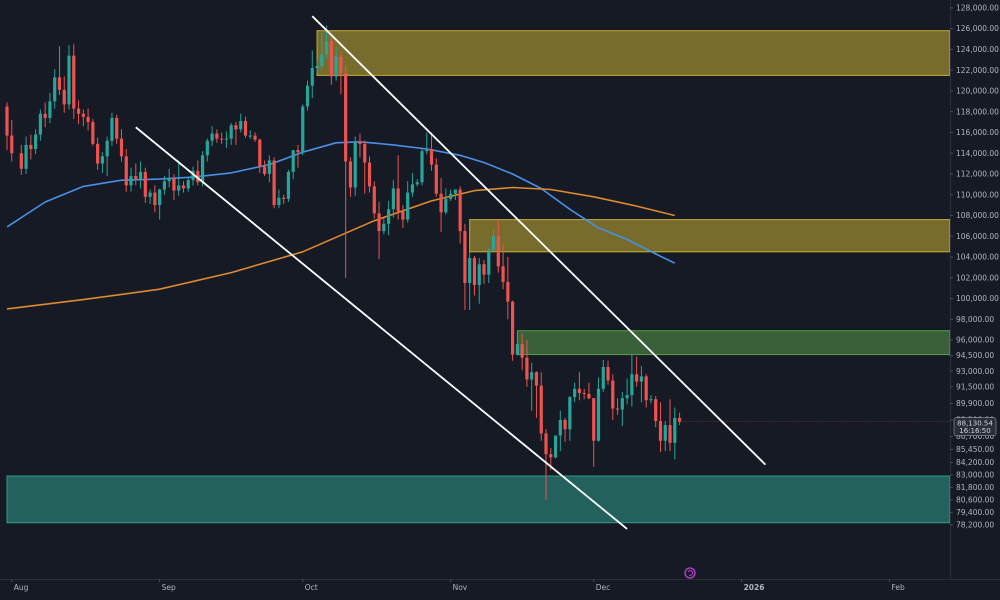  I want to click on last-price-label: 88,130.54, so click(975, 424).